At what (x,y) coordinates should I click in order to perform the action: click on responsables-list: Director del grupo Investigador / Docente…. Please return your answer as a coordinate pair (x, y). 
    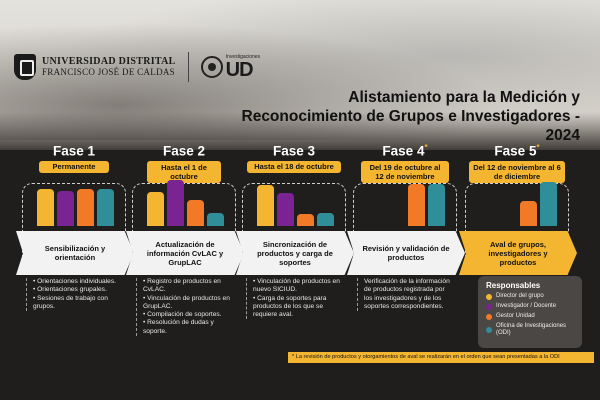
    Looking at the image, I should click on (530, 315).